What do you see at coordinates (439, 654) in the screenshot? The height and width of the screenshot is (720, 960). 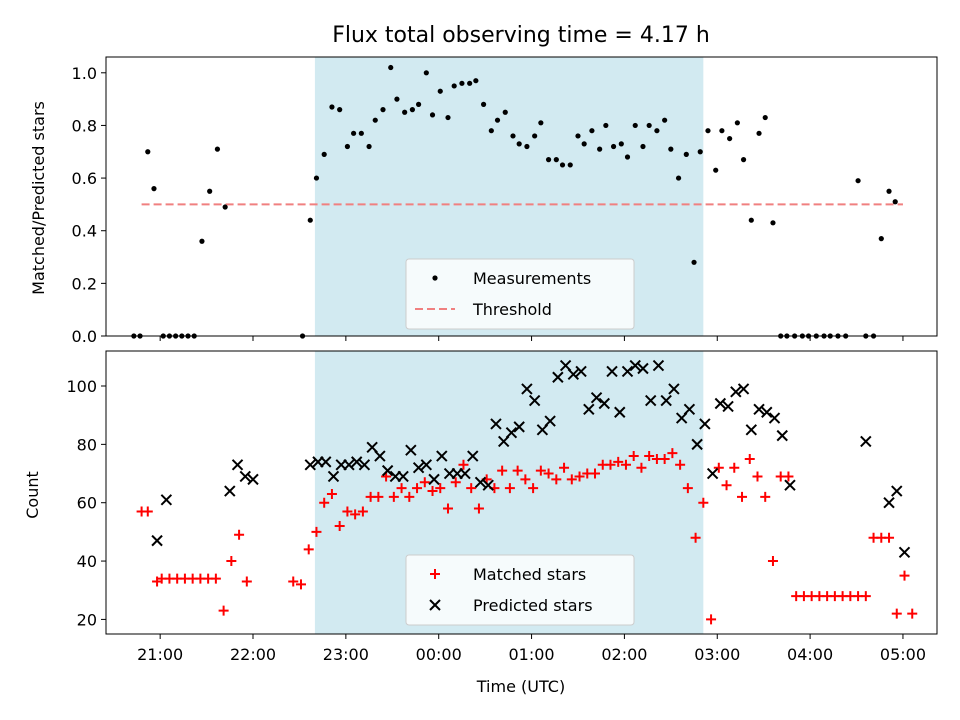 I see `x-tick-label: 00:00` at bounding box center [439, 654].